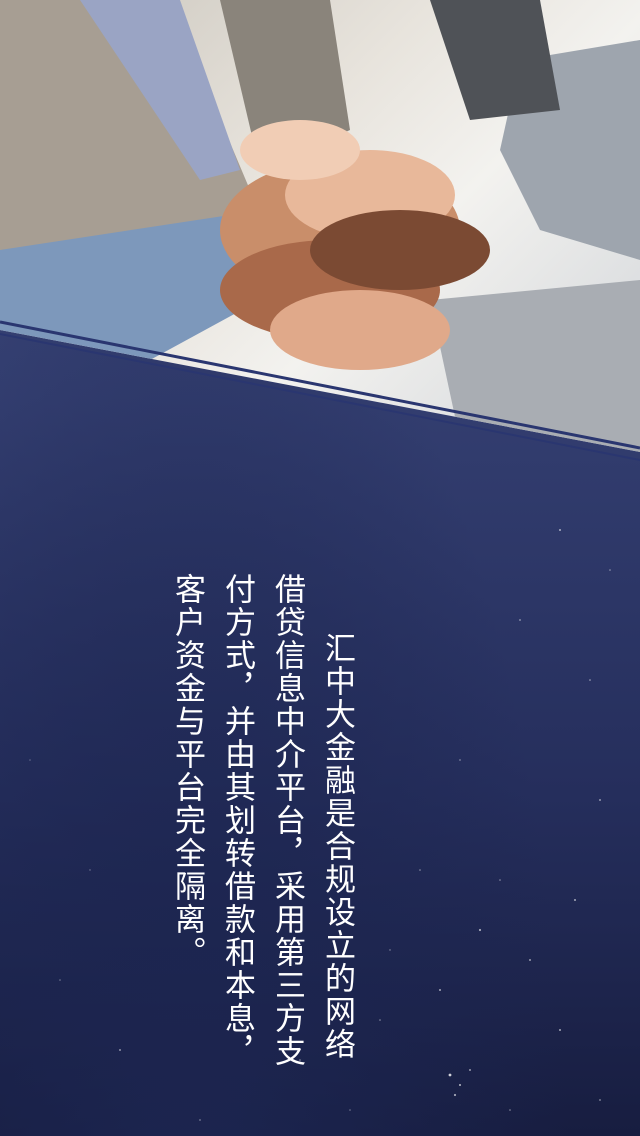 This screenshot has height=1136, width=640. Describe the element at coordinates (320, 390) in the screenshot. I see `diagonal-divider-lines` at that location.